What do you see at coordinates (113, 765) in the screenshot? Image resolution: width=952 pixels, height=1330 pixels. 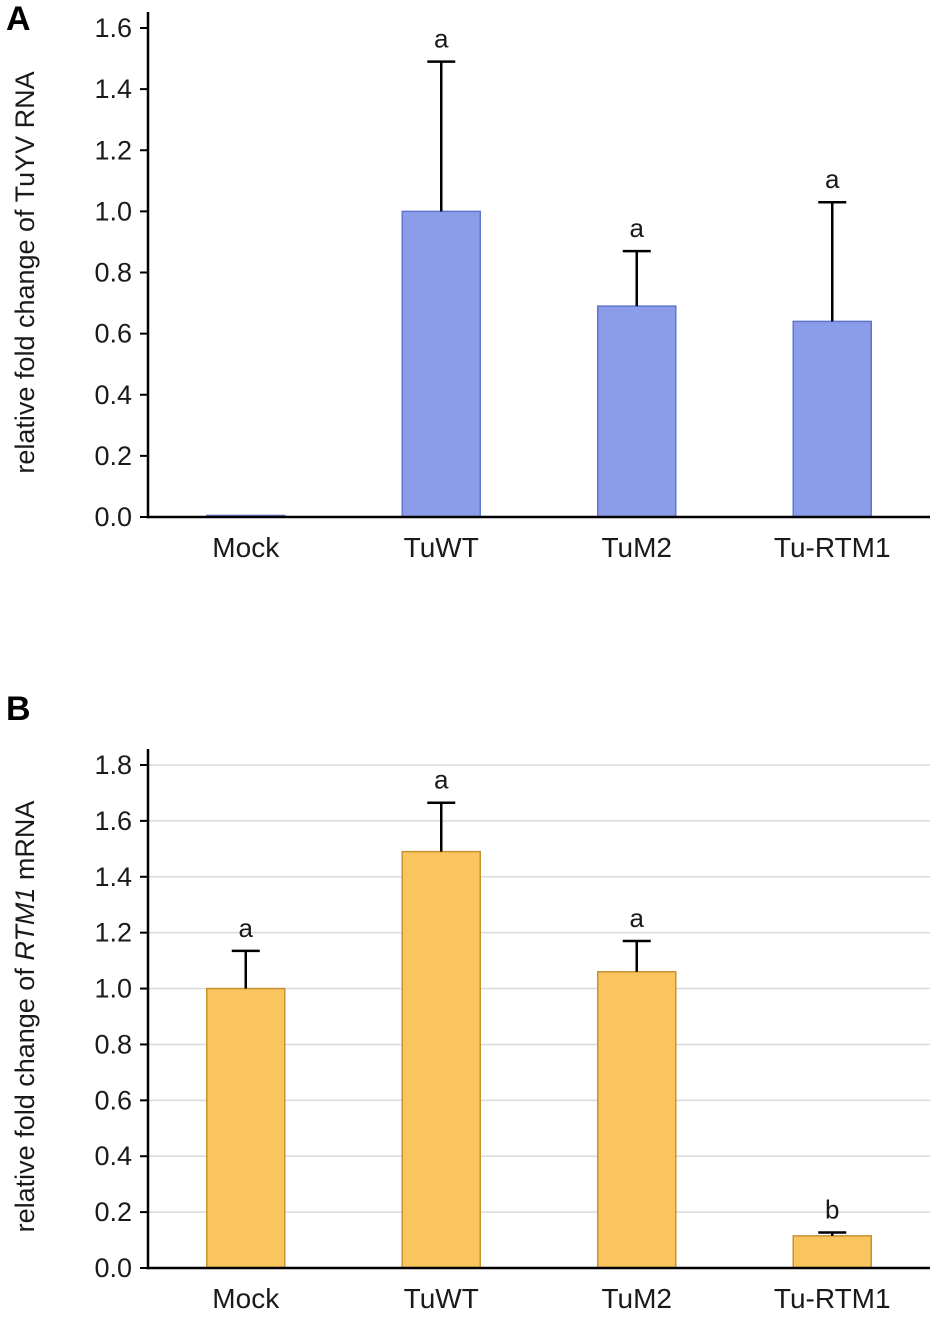 I see `y-tick-label: 1.8` at bounding box center [113, 765].